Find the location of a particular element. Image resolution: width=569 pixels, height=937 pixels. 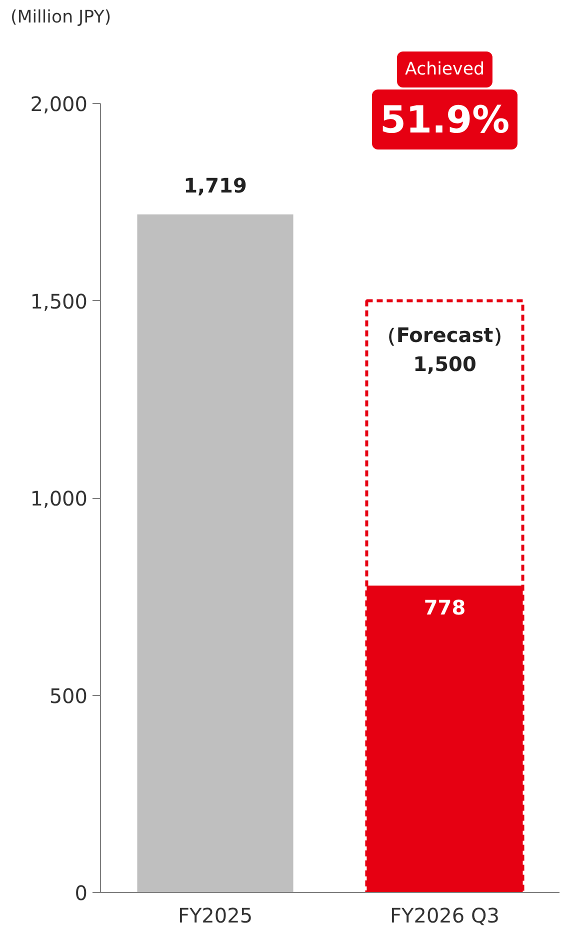

annotation: 51.9% is located at coordinates (445, 120).